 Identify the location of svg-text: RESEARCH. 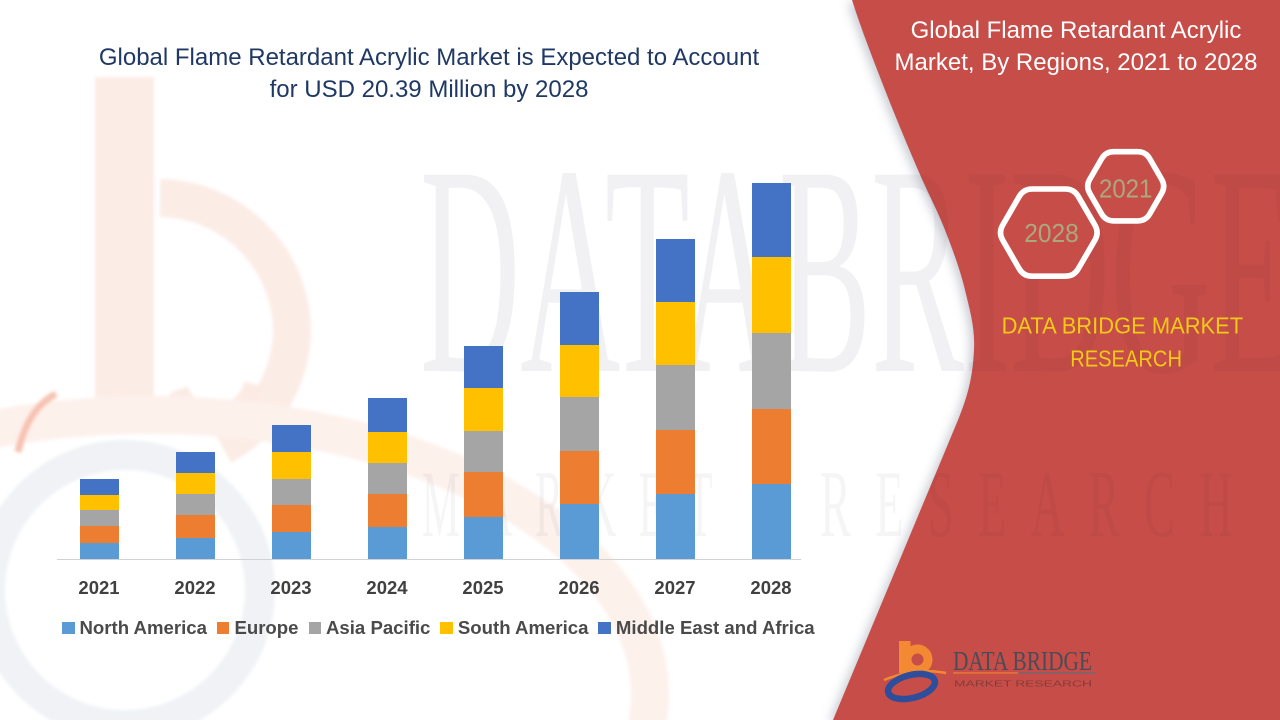
(1126, 358).